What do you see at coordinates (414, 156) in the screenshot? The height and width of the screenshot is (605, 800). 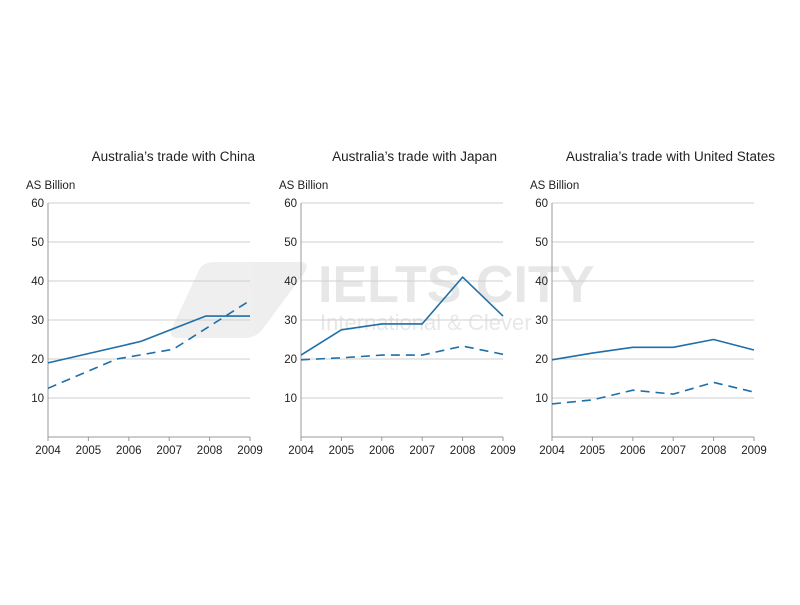 I see `chart-title: Australia’s trade with Japan` at bounding box center [414, 156].